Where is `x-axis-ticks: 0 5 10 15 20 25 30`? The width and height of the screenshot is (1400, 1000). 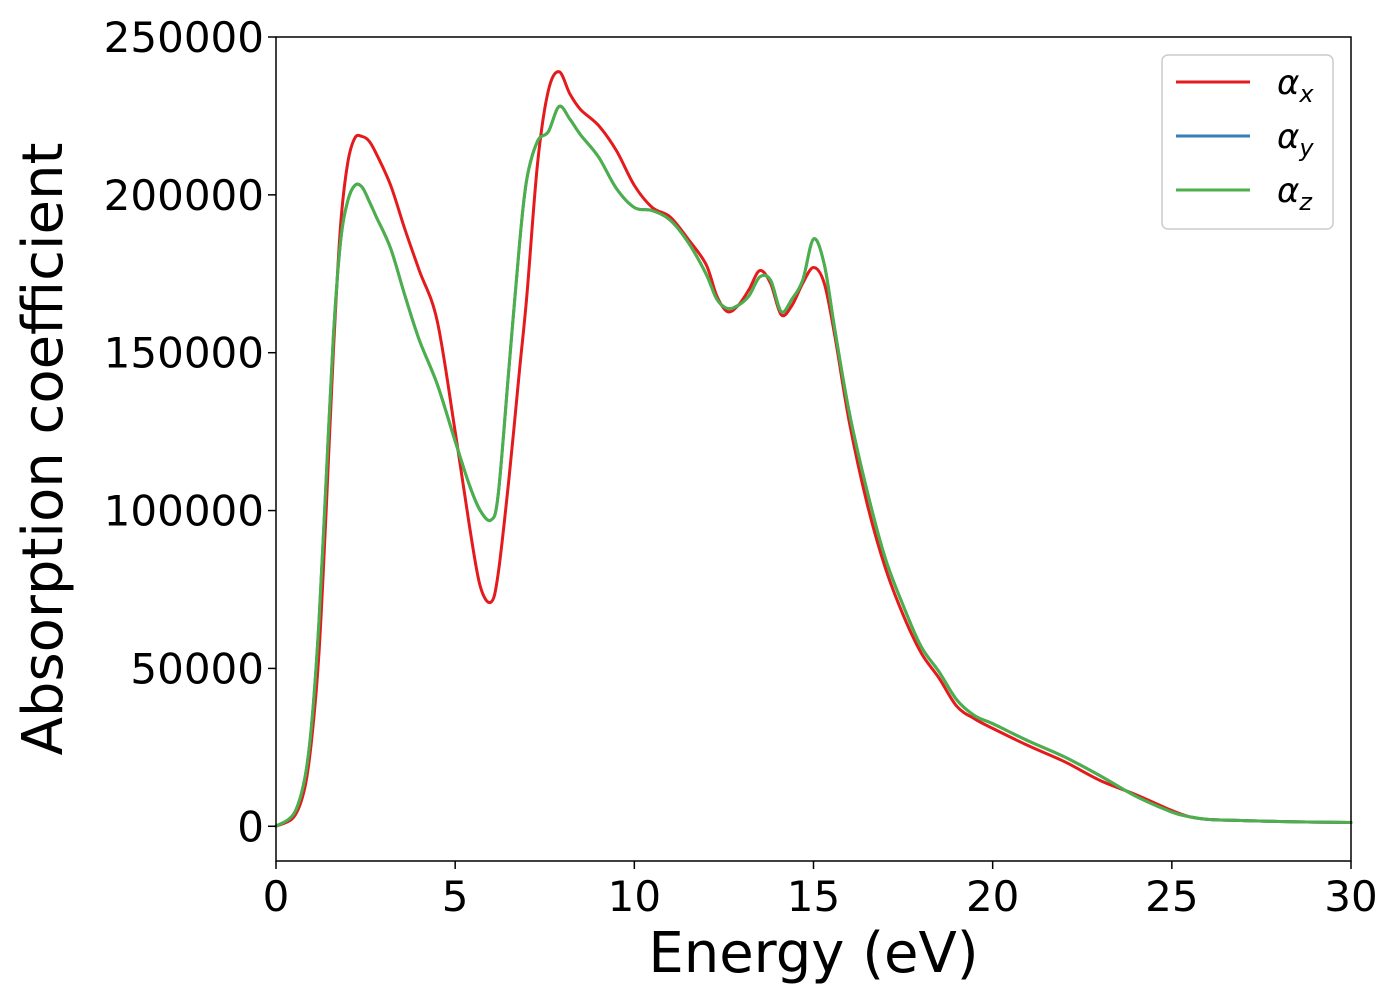
x-axis-ticks: 0 5 10 15 20 25 30 is located at coordinates (820, 891).